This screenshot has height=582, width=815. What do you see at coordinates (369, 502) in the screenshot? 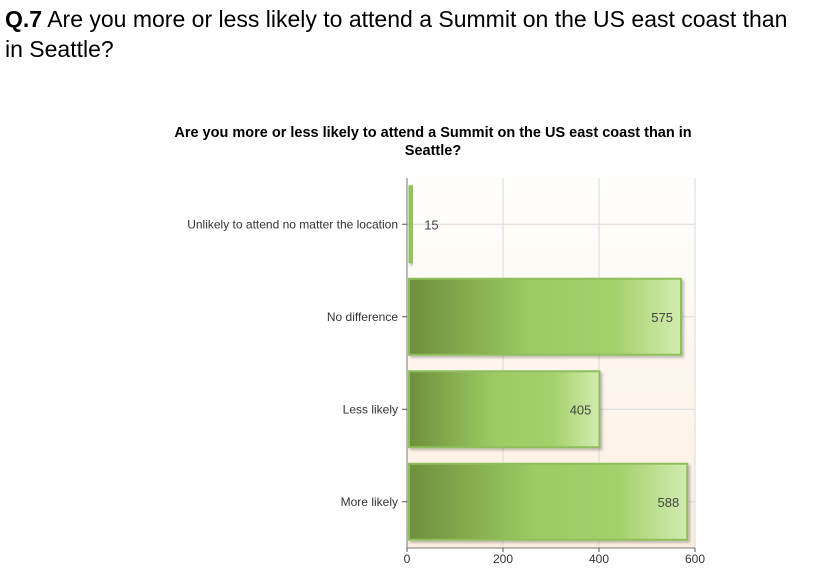
I see `category-label: More likely` at bounding box center [369, 502].